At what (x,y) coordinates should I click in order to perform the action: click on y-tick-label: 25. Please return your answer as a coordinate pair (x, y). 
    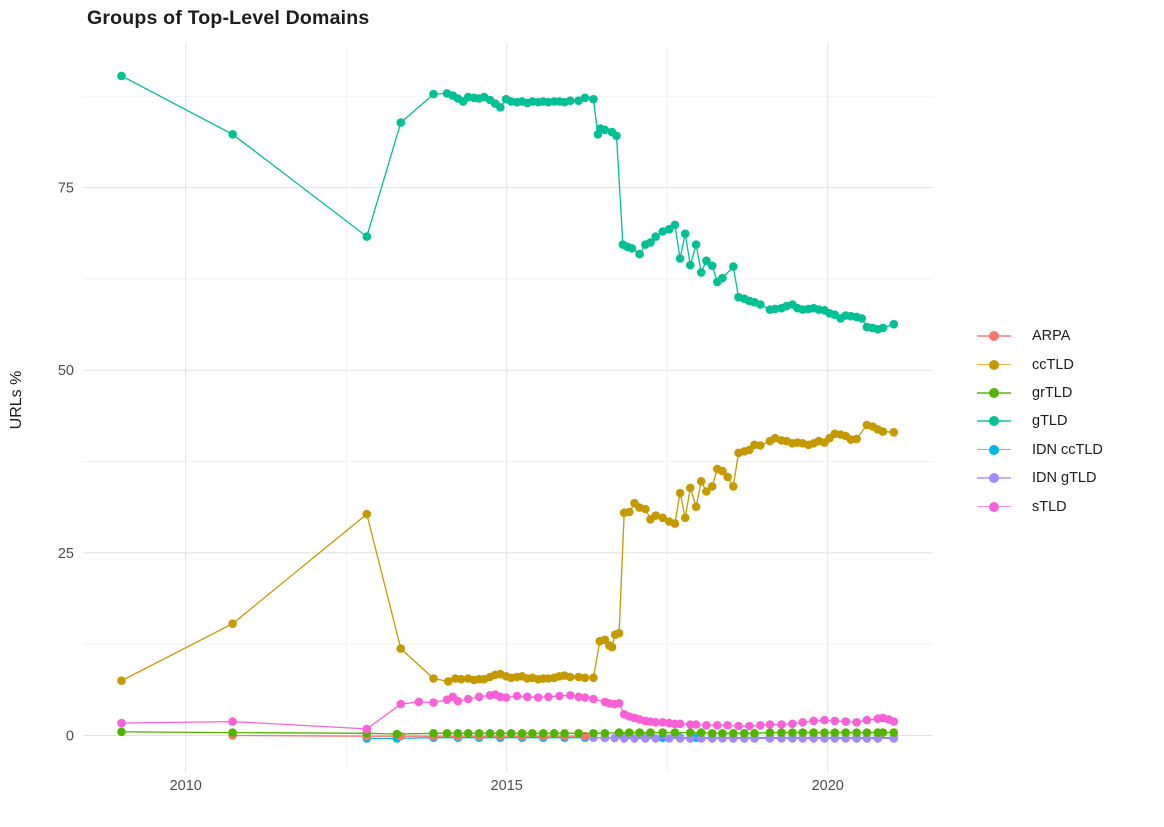
    Looking at the image, I should click on (66, 554).